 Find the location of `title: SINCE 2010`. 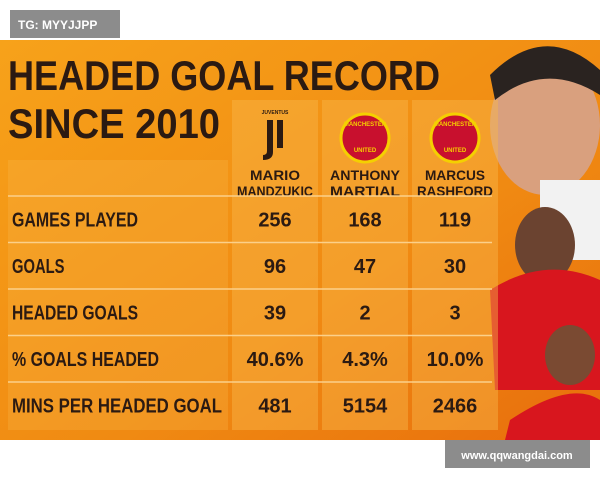

title: SINCE 2010 is located at coordinates (114, 123).